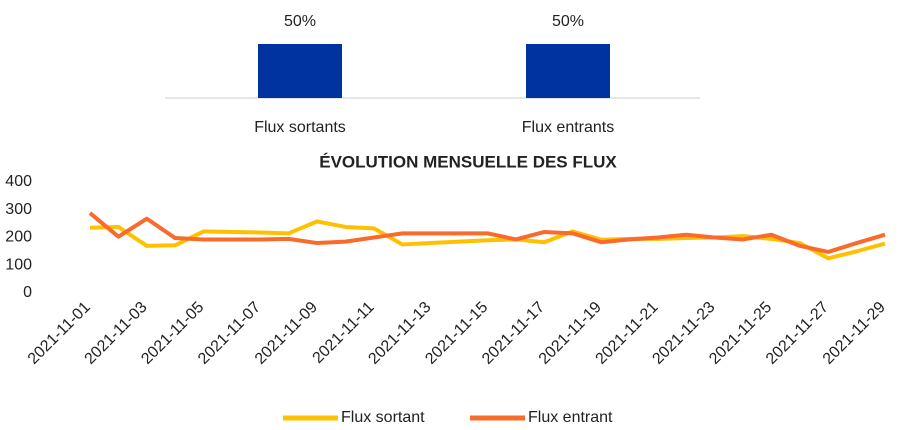  I want to click on chart-title: ÉVOLUTION MENSUELLE DES FLUX, so click(468, 161).